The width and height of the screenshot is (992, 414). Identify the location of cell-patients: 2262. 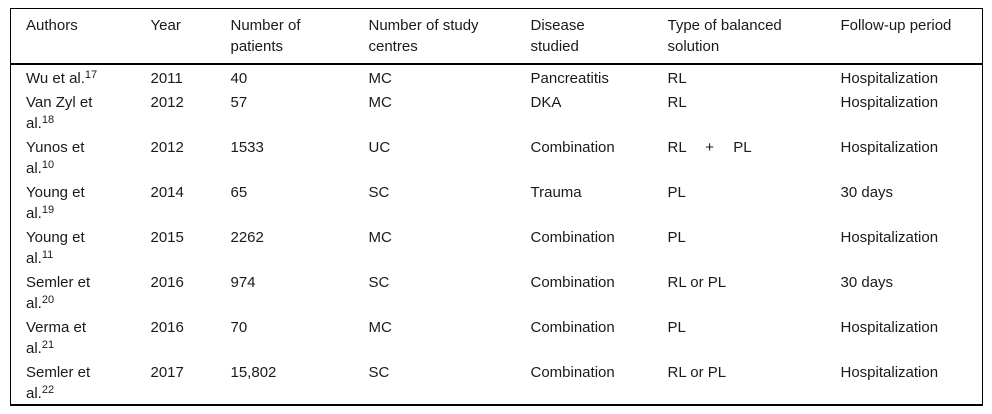
(247, 237).